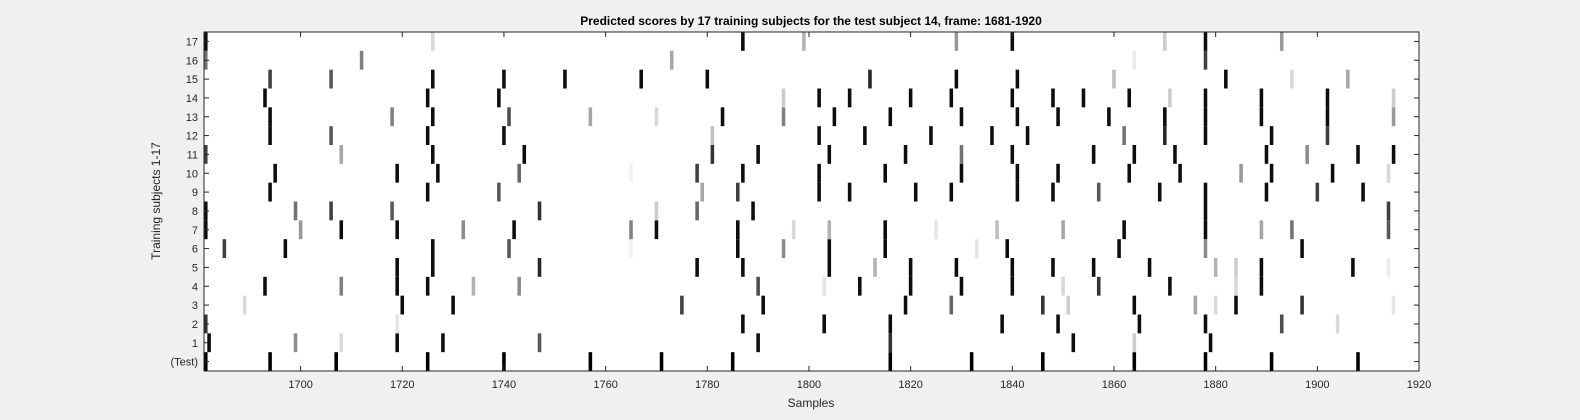 This screenshot has height=420, width=1580. Describe the element at coordinates (1419, 385) in the screenshot. I see `x-tick-label: 1920` at that location.